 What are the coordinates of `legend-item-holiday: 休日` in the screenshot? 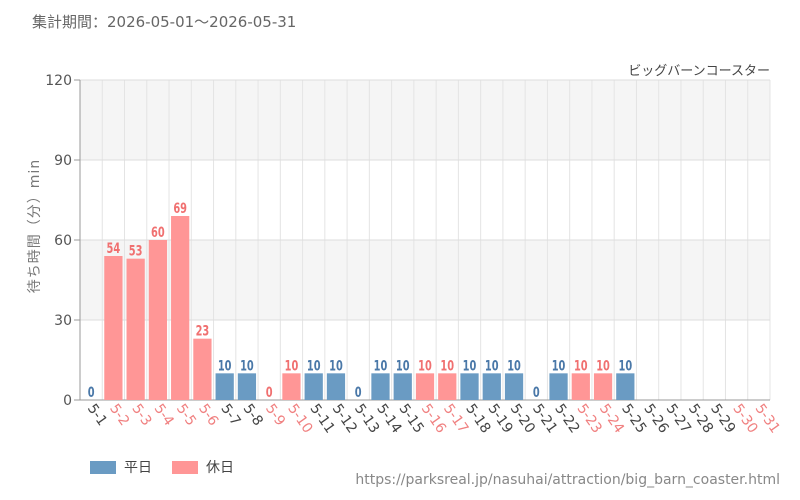 It's located at (203, 467).